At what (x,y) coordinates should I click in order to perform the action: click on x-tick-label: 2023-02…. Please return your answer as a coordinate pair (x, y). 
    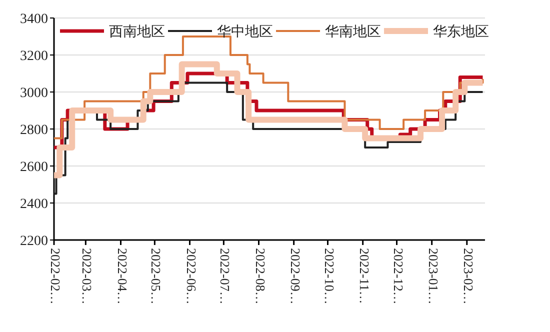
    Looking at the image, I should click on (468, 276).